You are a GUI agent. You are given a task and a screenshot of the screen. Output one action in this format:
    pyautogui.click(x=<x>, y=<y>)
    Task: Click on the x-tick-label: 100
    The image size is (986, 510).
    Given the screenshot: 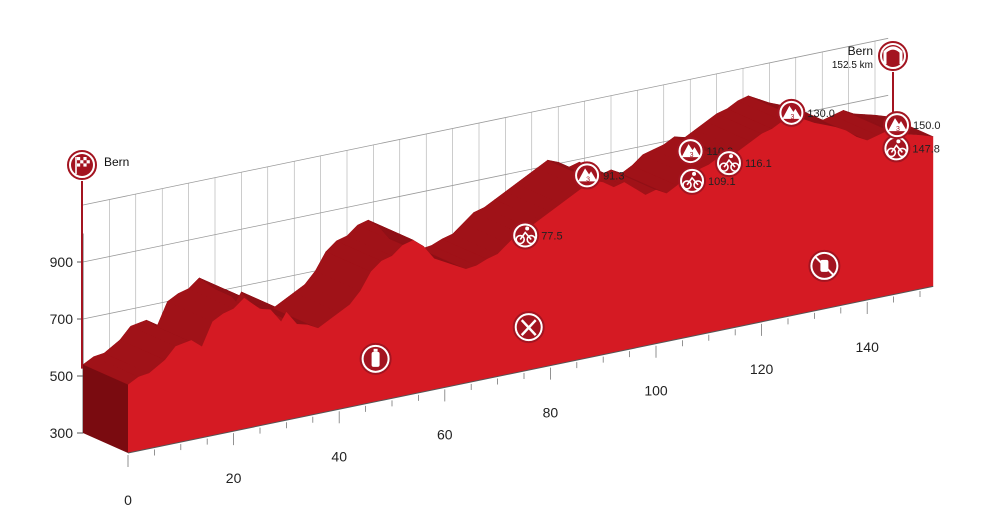 What is the action you would take?
    pyautogui.click(x=656, y=391)
    